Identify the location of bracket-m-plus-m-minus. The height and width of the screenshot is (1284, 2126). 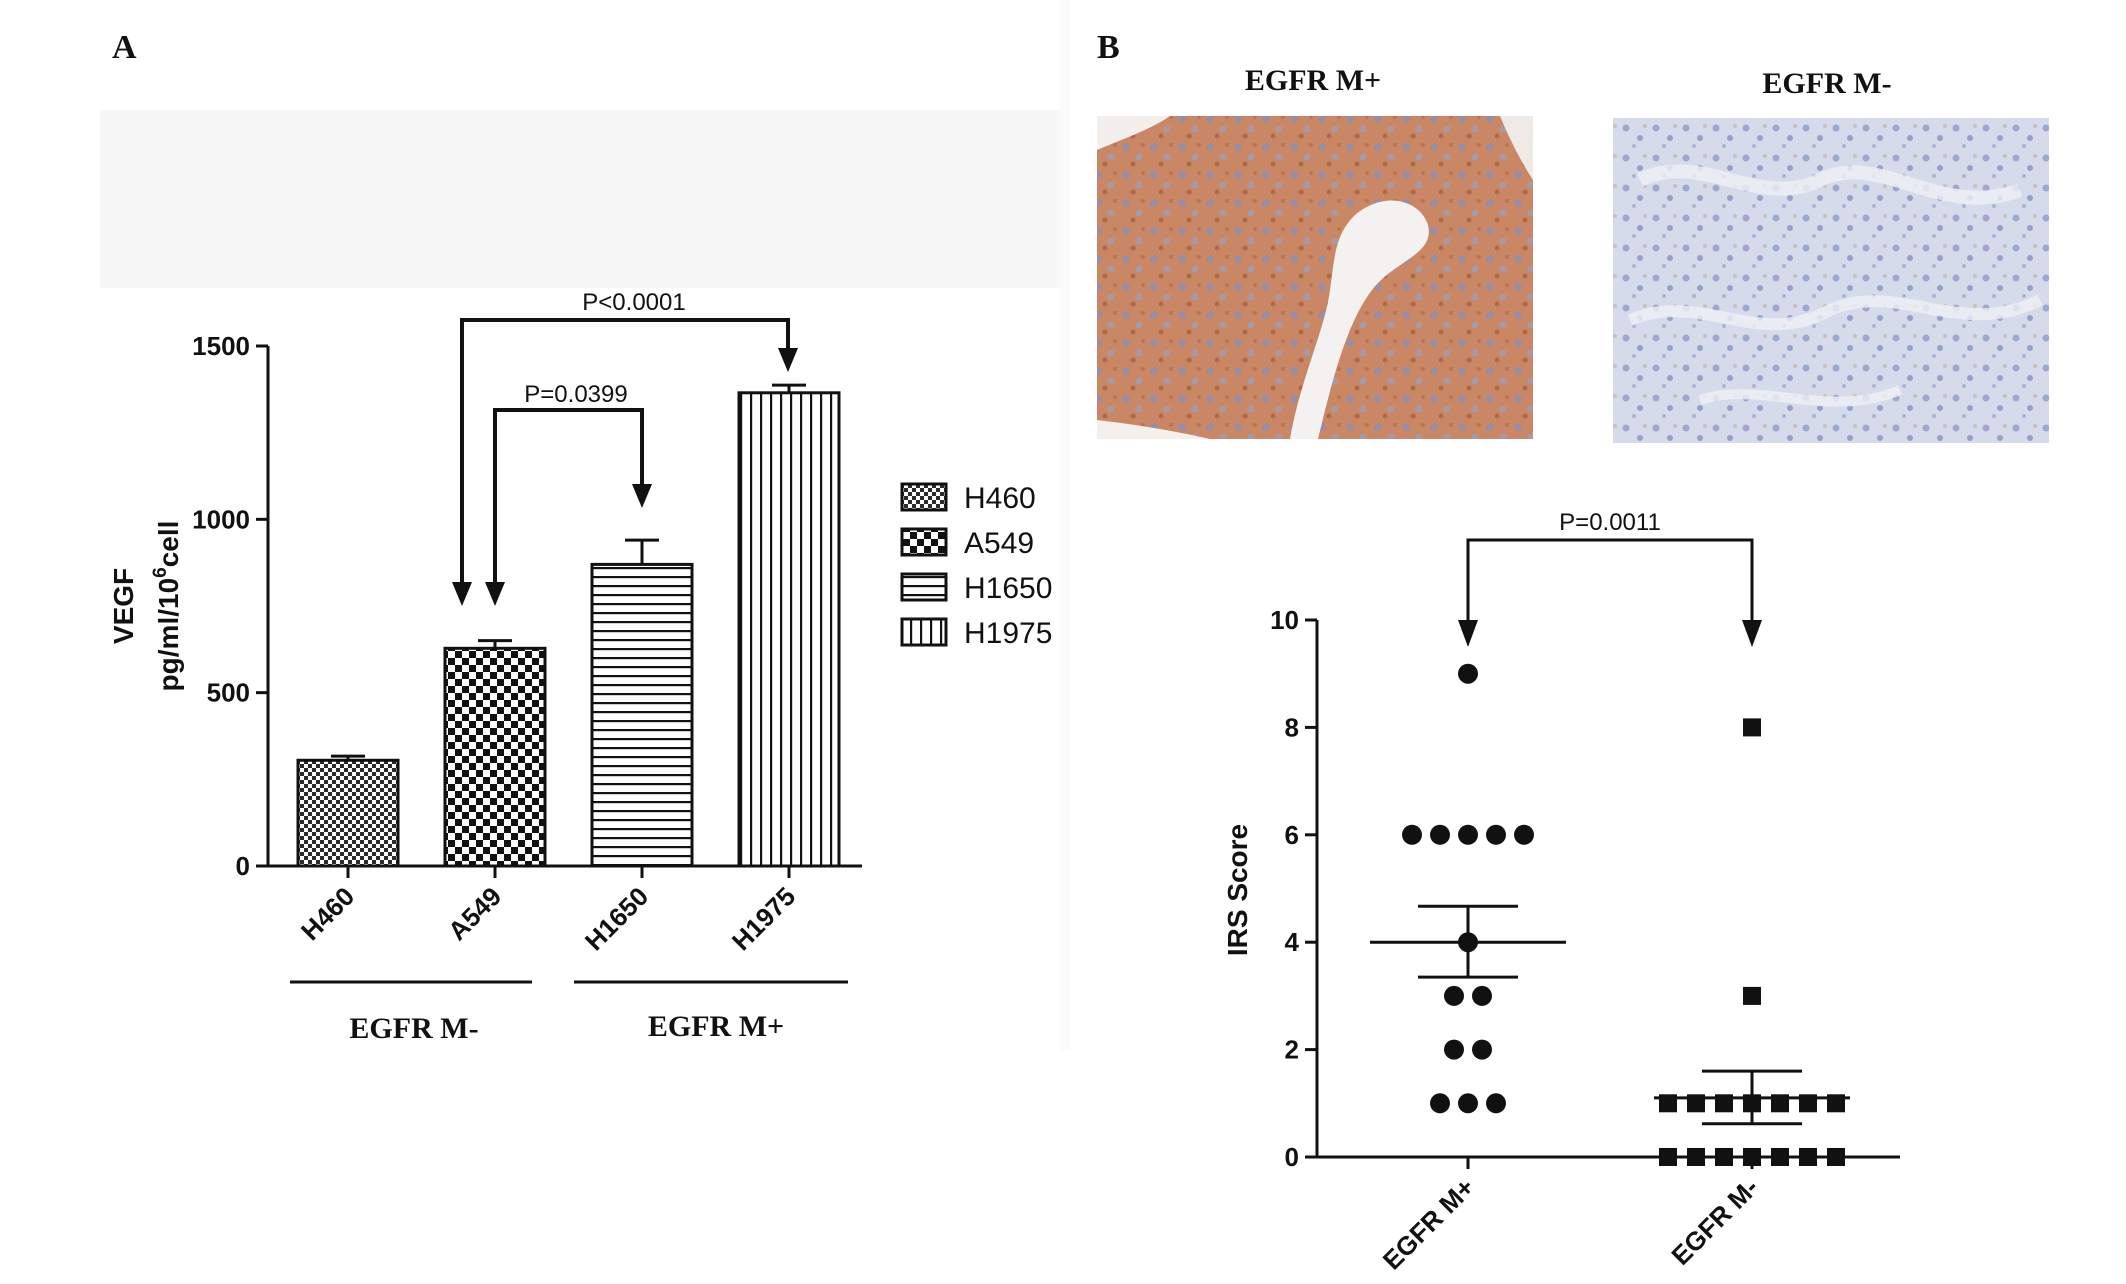
(1610, 584).